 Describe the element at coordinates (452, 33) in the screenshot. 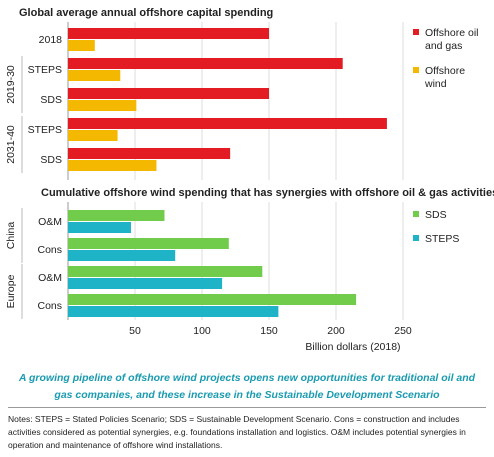

I see `legend-label: Offshore oil` at that location.